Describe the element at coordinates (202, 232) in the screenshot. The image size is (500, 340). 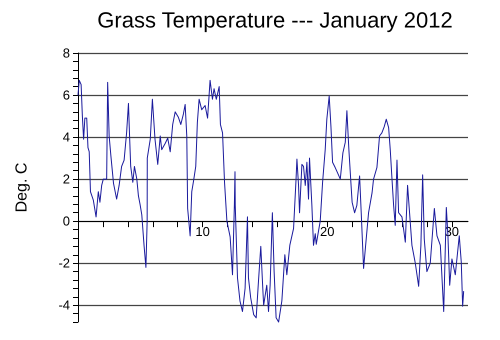
I see `x-tick-label: 10` at that location.